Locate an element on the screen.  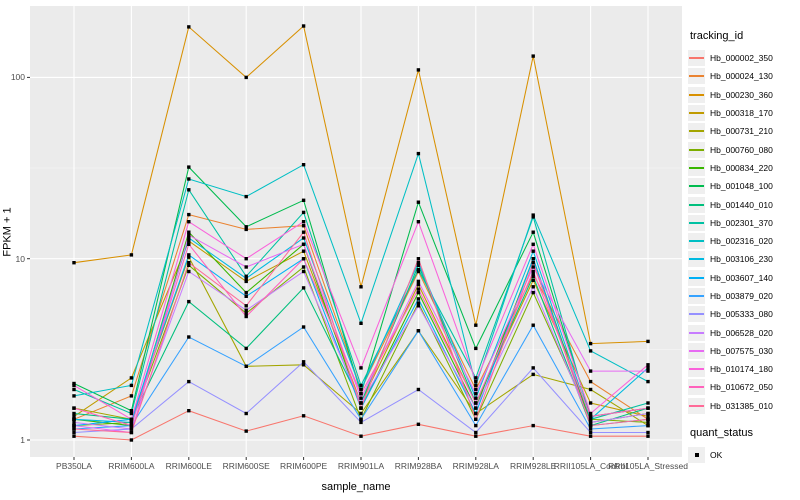
legend-item: Hb_000731_210 is located at coordinates (744, 131).